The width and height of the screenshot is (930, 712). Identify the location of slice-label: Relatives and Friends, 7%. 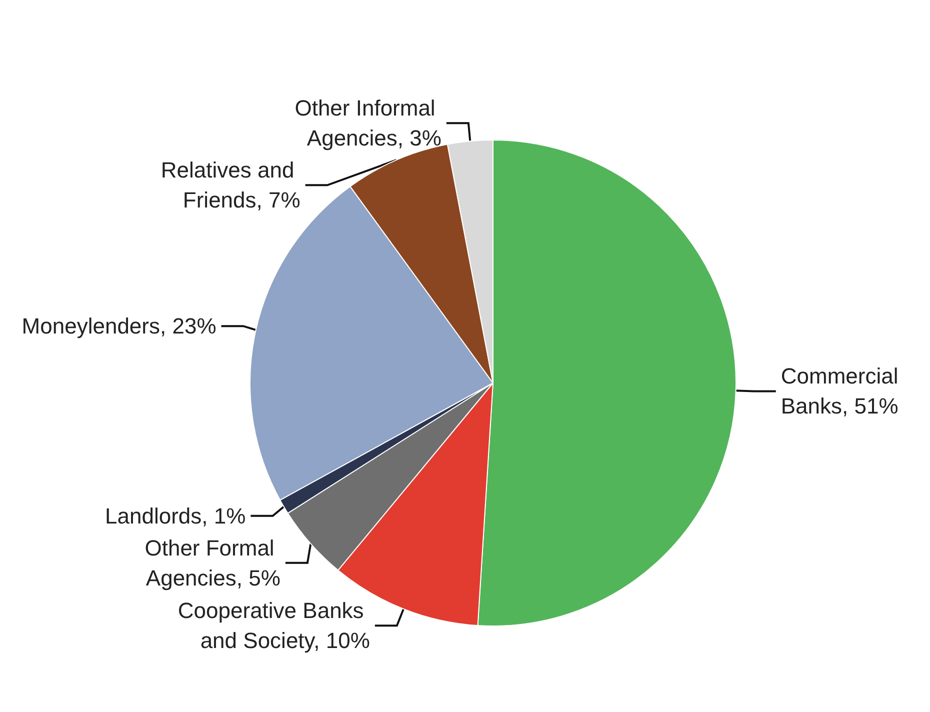
(230, 185).